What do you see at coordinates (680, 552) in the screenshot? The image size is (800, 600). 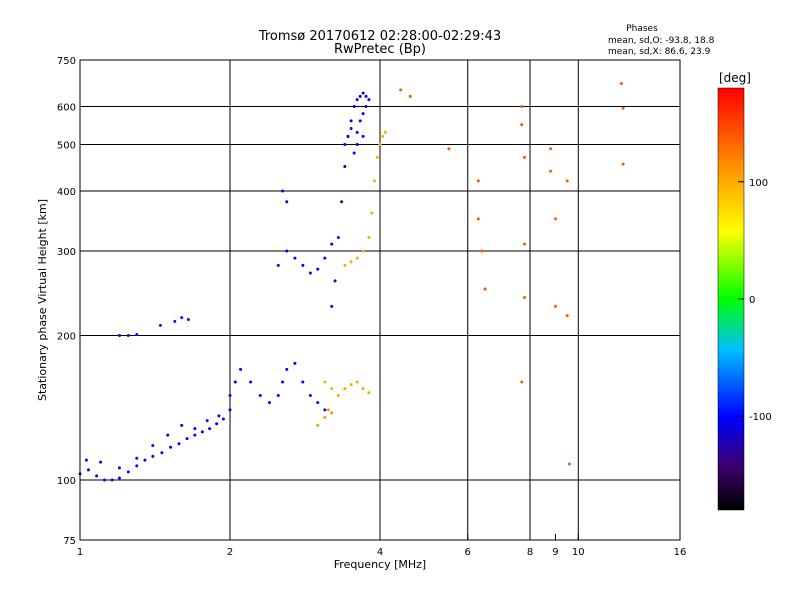 I see `x-tick-label: 16` at bounding box center [680, 552].